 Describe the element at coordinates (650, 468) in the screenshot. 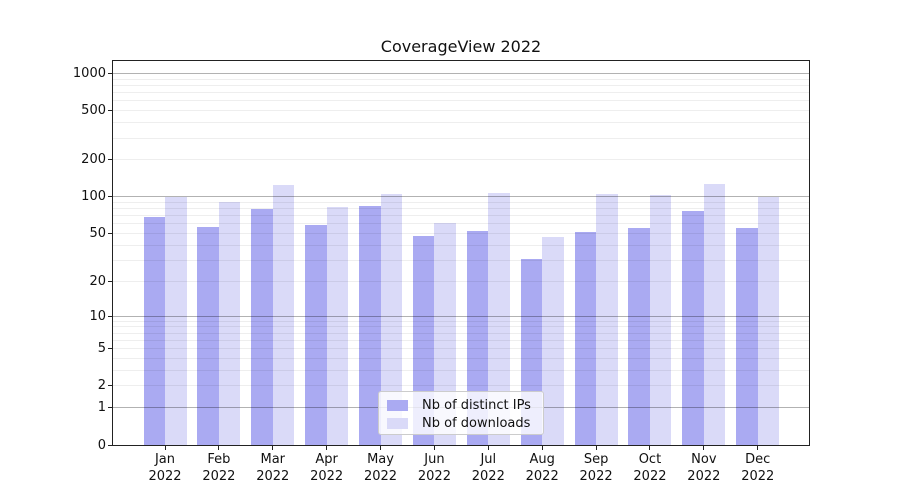

I see `x-tick-label: Oct 2022` at that location.